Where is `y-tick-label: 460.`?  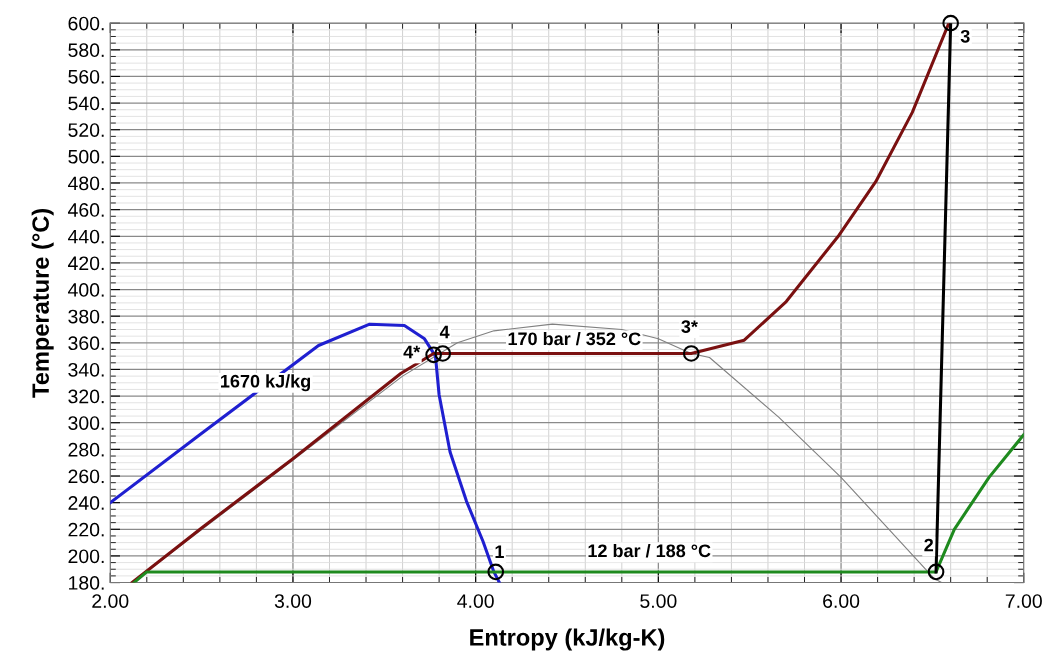 y-tick-label: 460. is located at coordinates (85, 210).